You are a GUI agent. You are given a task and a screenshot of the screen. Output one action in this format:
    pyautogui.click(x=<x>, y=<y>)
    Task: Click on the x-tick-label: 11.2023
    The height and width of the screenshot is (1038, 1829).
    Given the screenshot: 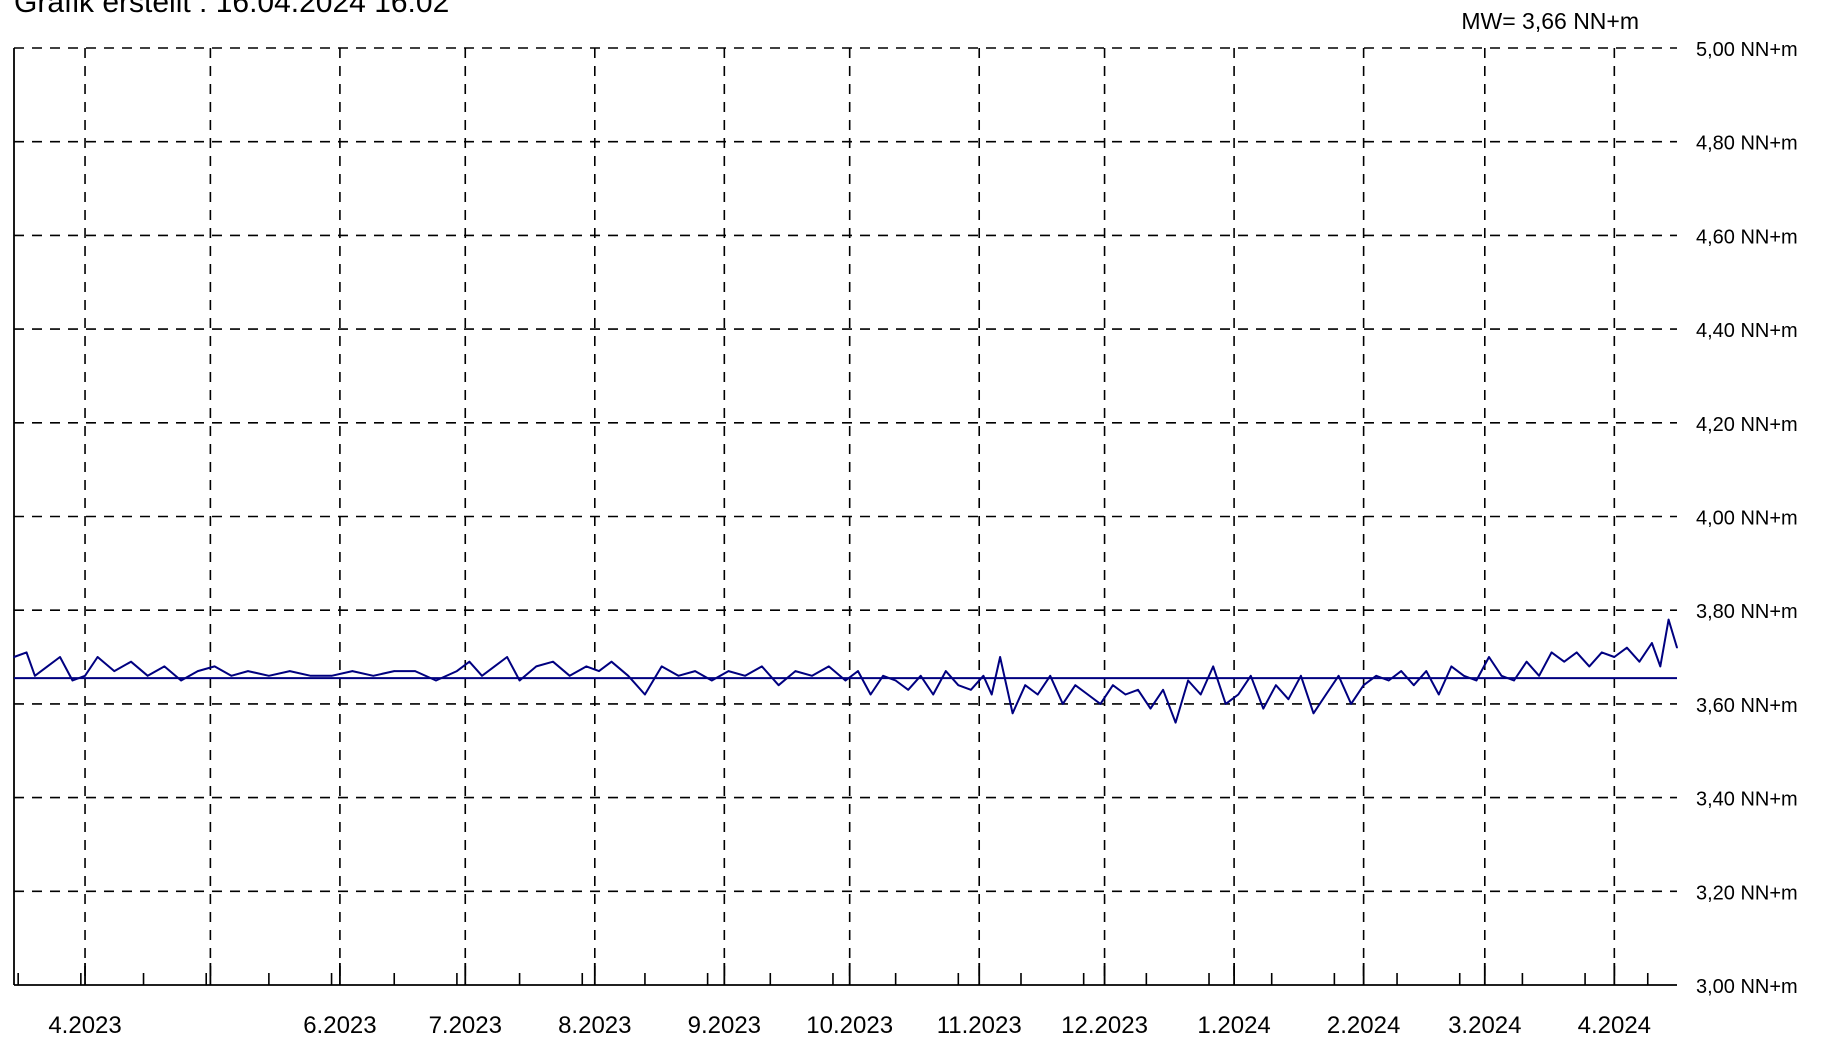 What is the action you would take?
    pyautogui.click(x=979, y=1025)
    